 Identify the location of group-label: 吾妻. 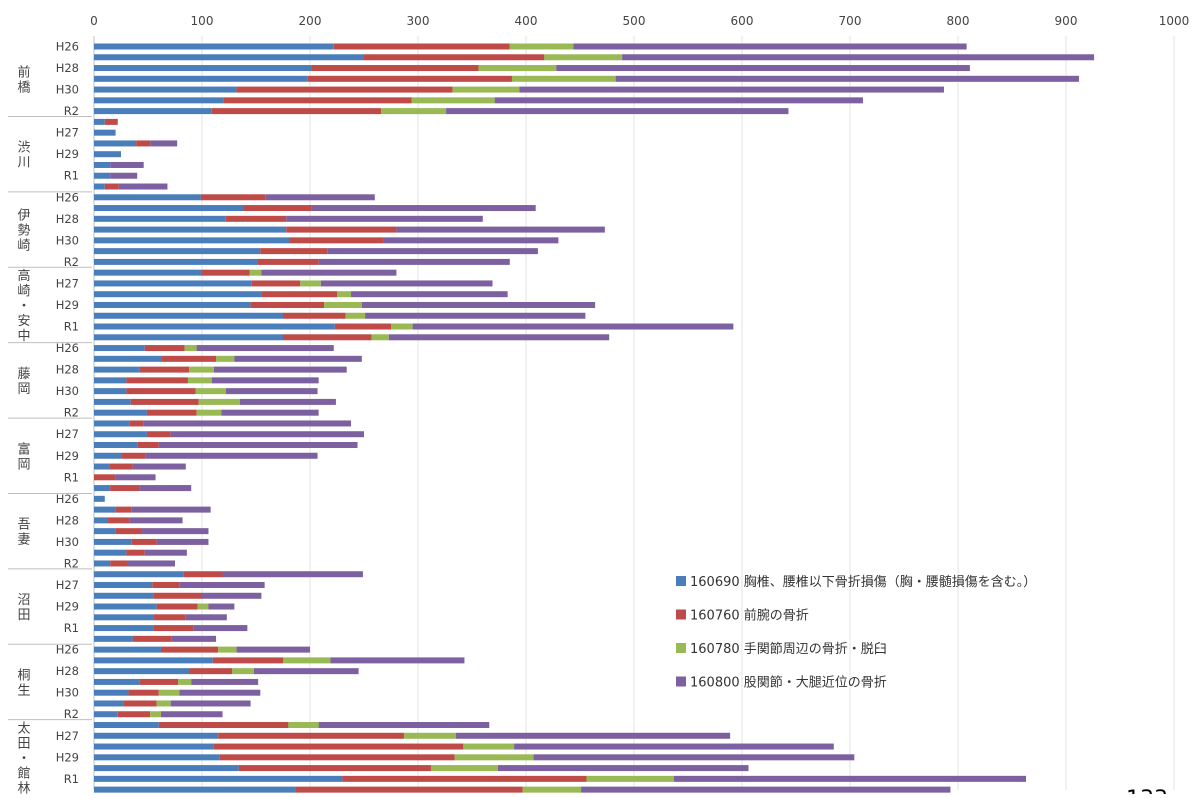
(23, 533).